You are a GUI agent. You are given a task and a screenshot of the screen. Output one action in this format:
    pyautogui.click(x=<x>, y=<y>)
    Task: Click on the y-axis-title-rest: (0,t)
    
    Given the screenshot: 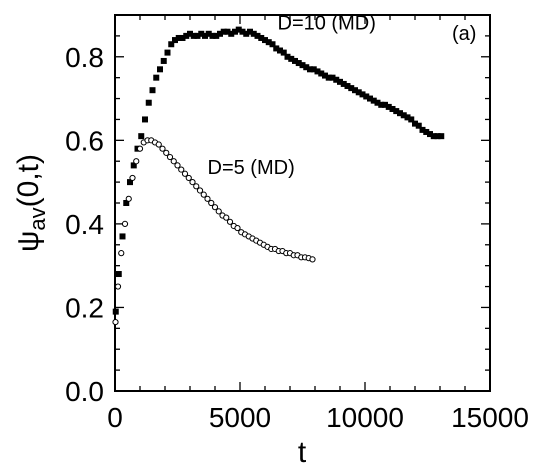 What is the action you would take?
    pyautogui.click(x=28, y=180)
    